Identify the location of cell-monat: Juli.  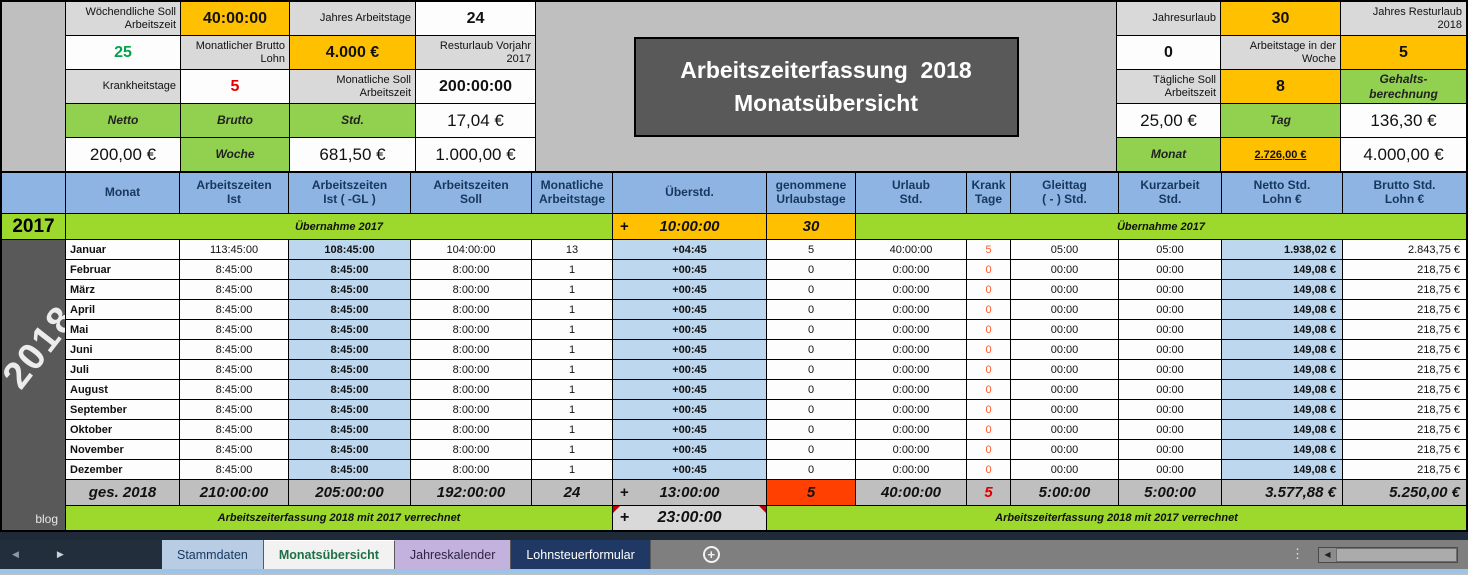
(122, 369).